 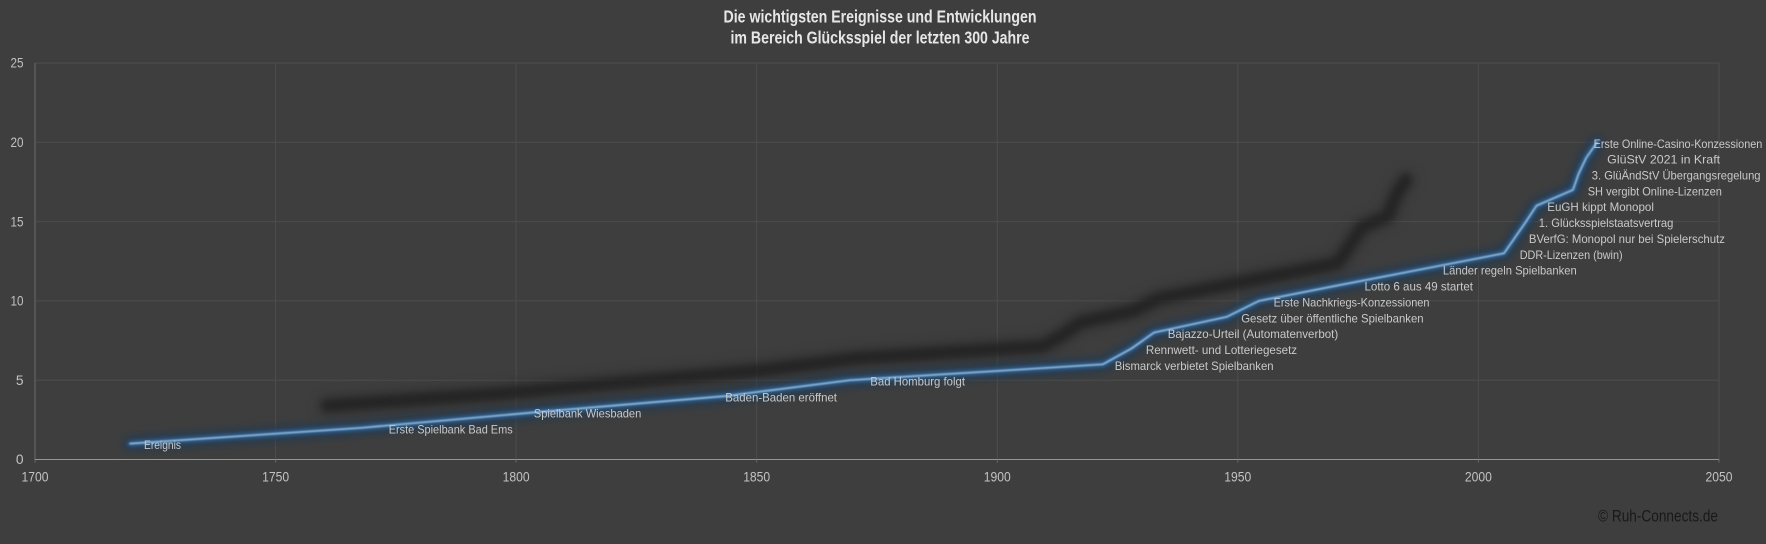 What do you see at coordinates (1678, 144) in the screenshot?
I see `svg-text:Erste Online-Casino-Konzession: Erste Online-Casino-Konzessionen` at bounding box center [1678, 144].